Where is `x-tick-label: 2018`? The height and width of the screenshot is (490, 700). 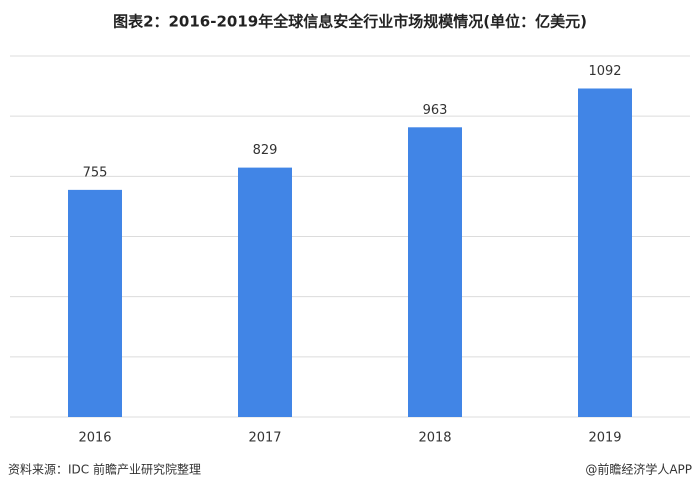
x-tick-label: 2018 is located at coordinates (434, 438).